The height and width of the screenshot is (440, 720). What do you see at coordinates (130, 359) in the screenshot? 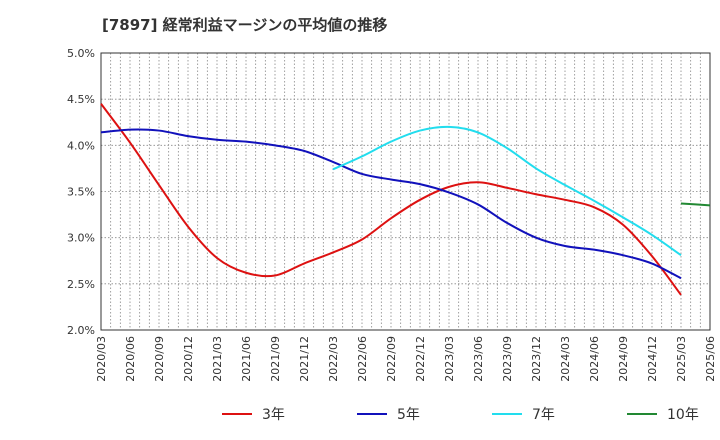
I see `x-tick-label: 2020/06` at bounding box center [130, 359].